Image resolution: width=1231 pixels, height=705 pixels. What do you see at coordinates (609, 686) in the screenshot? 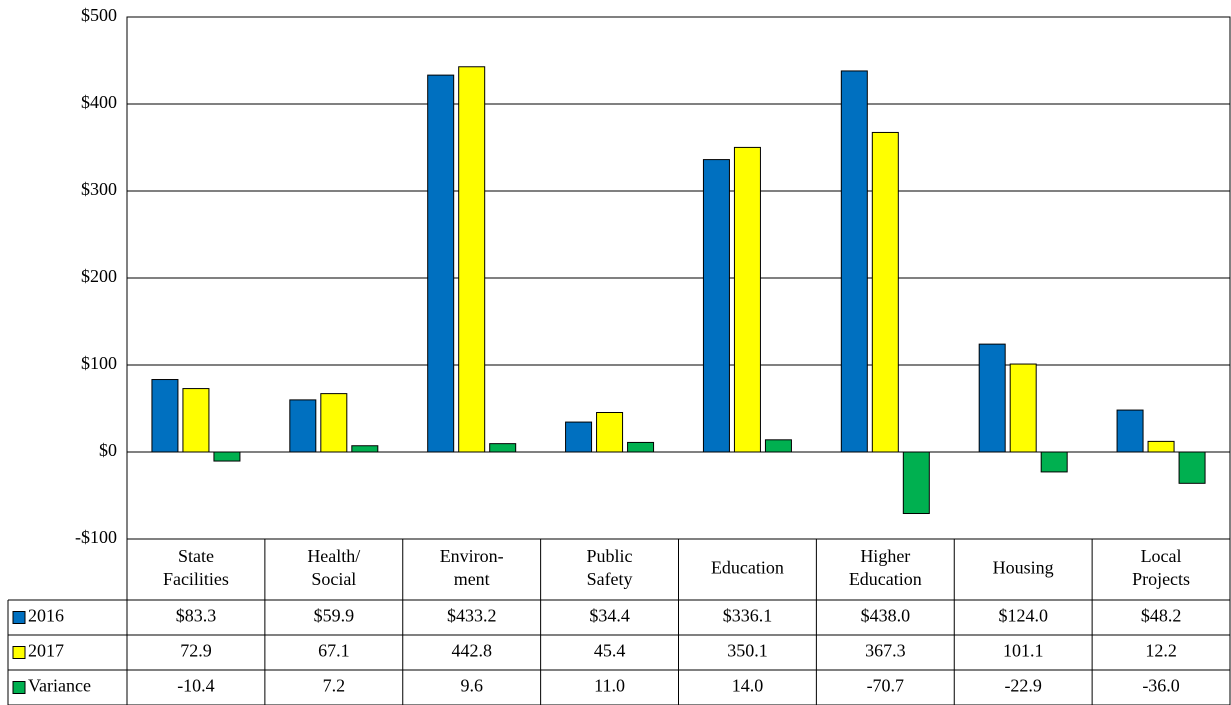
I see `table-value: 11.0` at bounding box center [609, 686].